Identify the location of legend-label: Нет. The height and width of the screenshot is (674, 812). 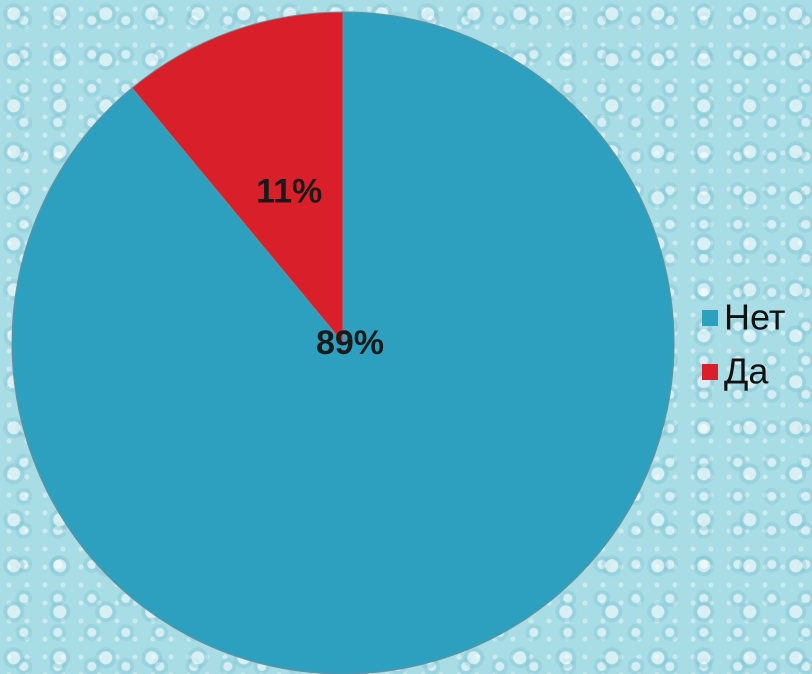
(754, 317).